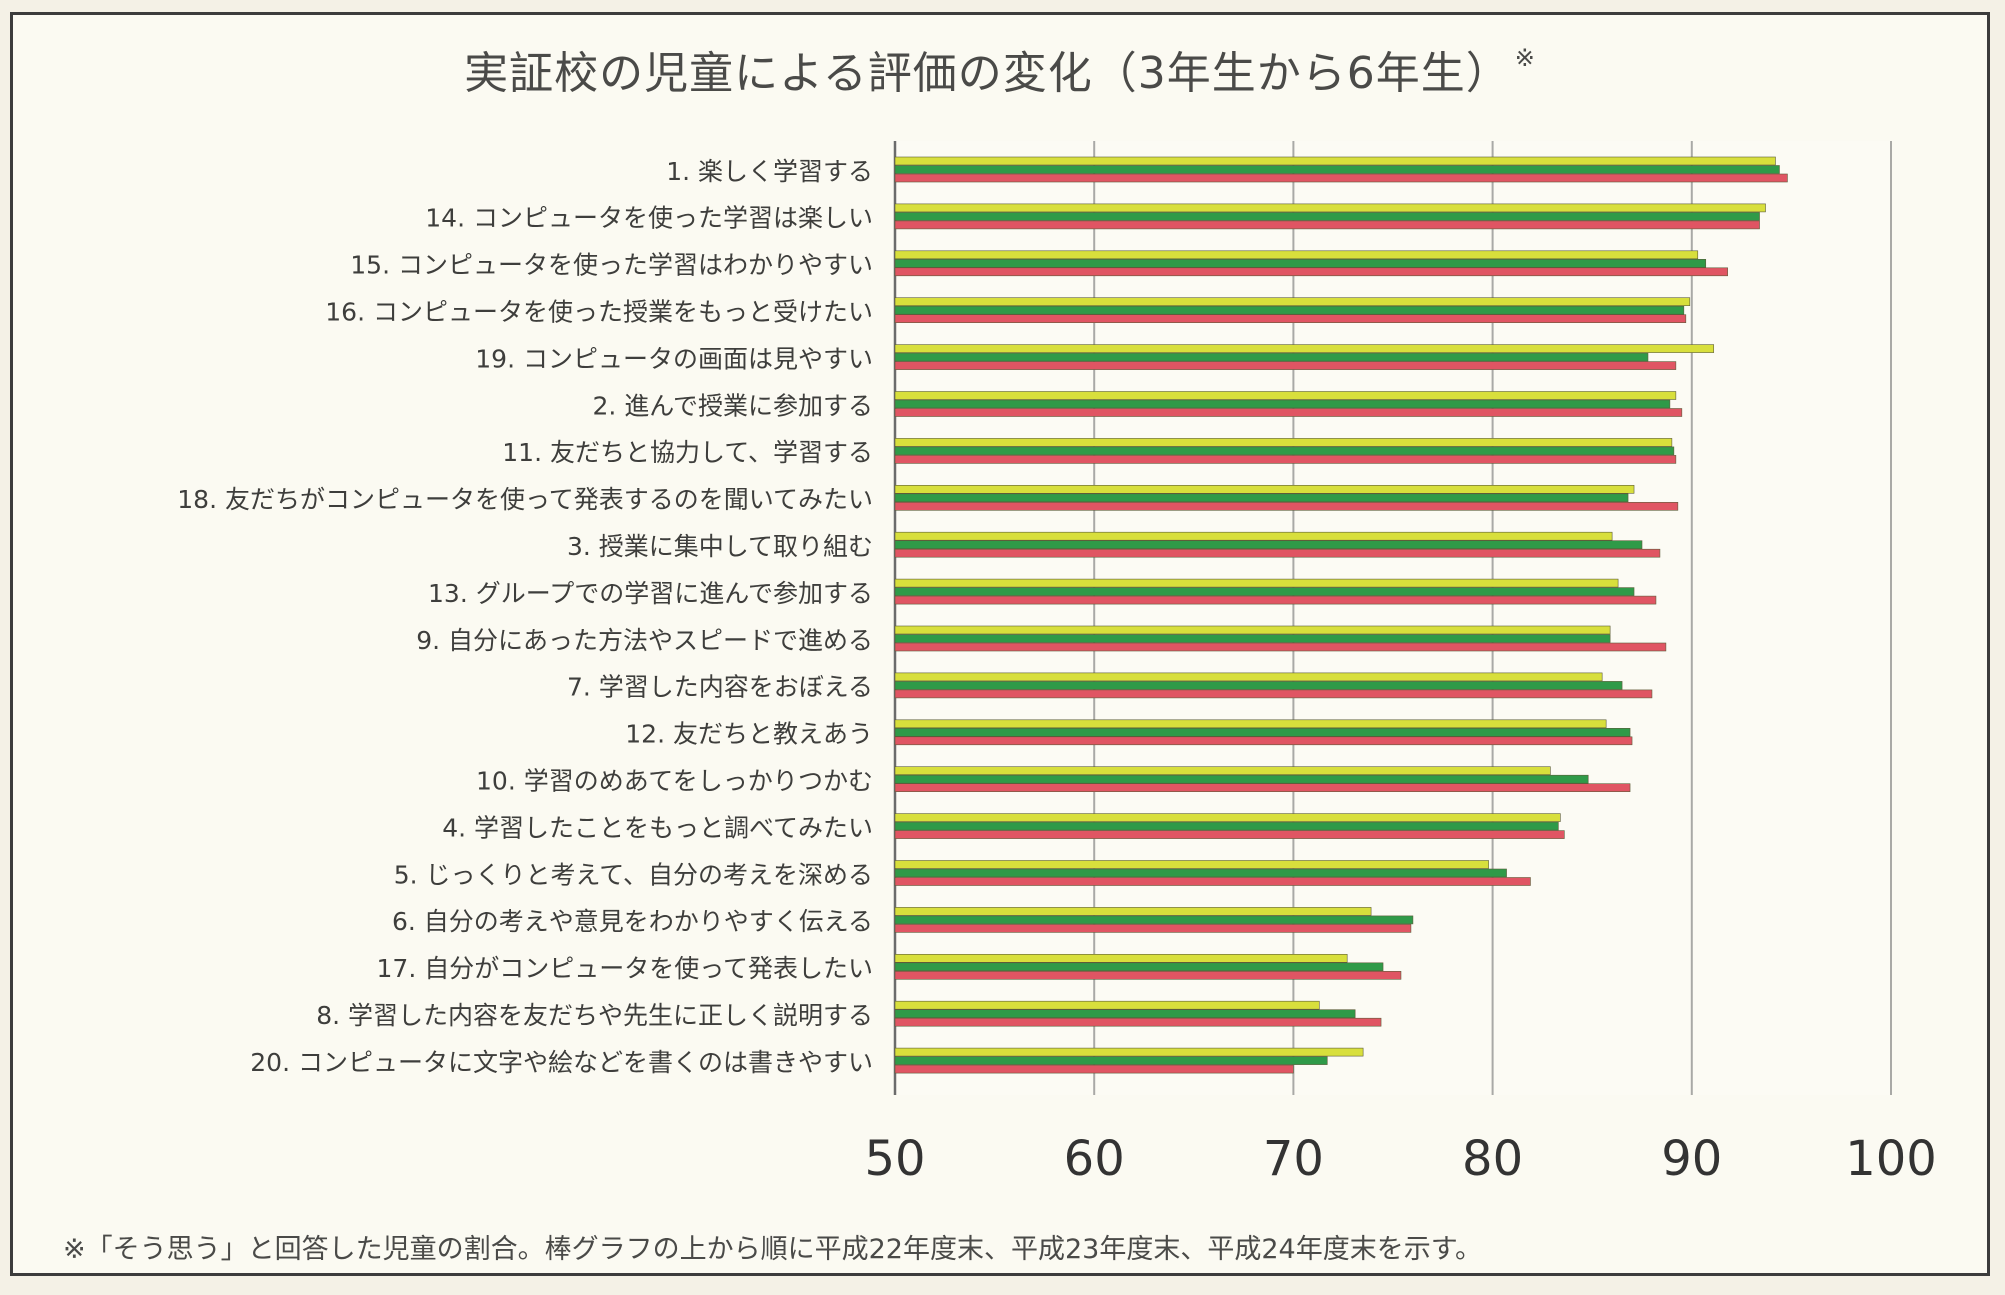 The height and width of the screenshot is (1295, 2005). Describe the element at coordinates (594, 1015) in the screenshot. I see `category-label: 8. 学習した内容を友だちや先生に正しく説明する` at that location.